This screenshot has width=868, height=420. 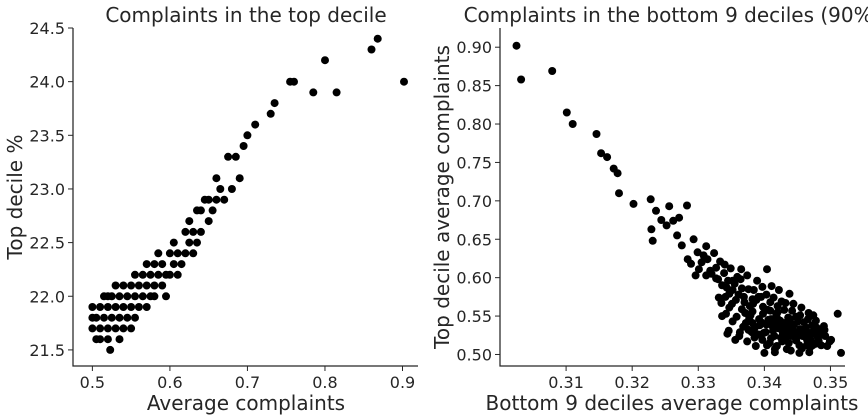 I want to click on right-y-tick-label: 0.50, so click(x=474, y=354).